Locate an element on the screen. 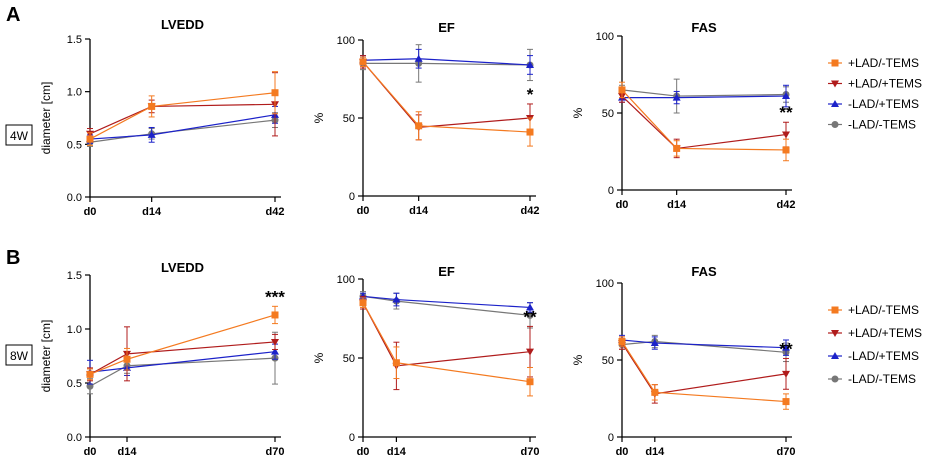 The image size is (934, 460). row-label-a: 4W is located at coordinates (19, 136).